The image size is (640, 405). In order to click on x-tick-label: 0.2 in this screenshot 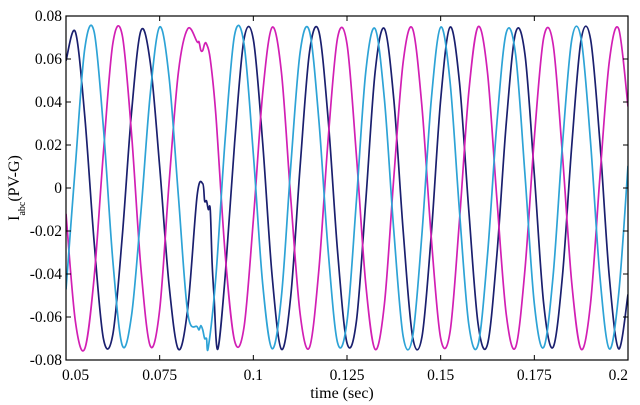, I will do `click(618, 375)`.